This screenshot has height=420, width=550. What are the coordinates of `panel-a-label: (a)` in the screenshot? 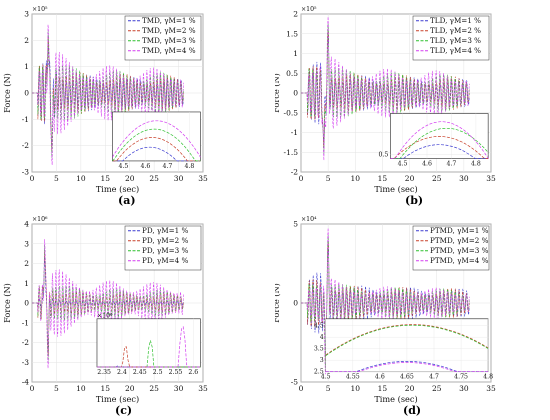 It's located at (127, 200).